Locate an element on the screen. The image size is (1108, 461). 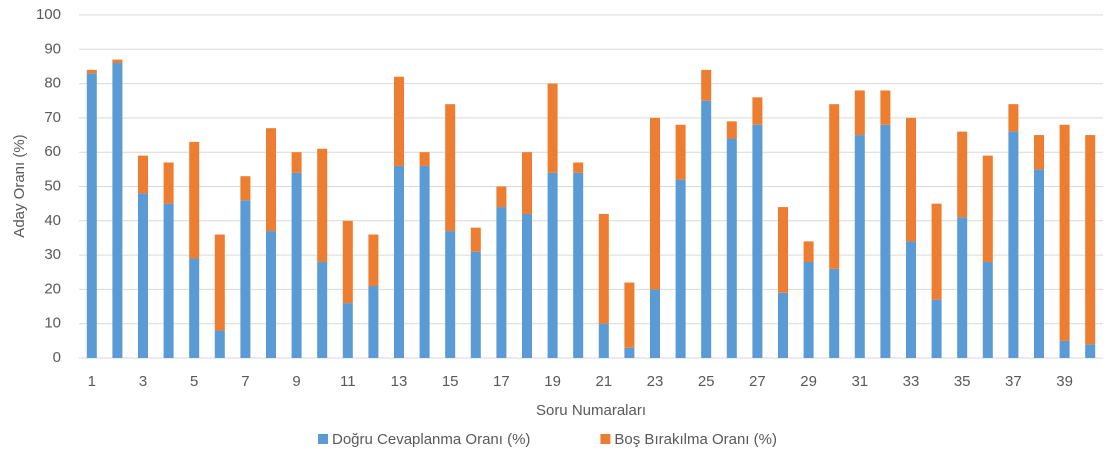
y-tick-label: 10 is located at coordinates (52, 323).